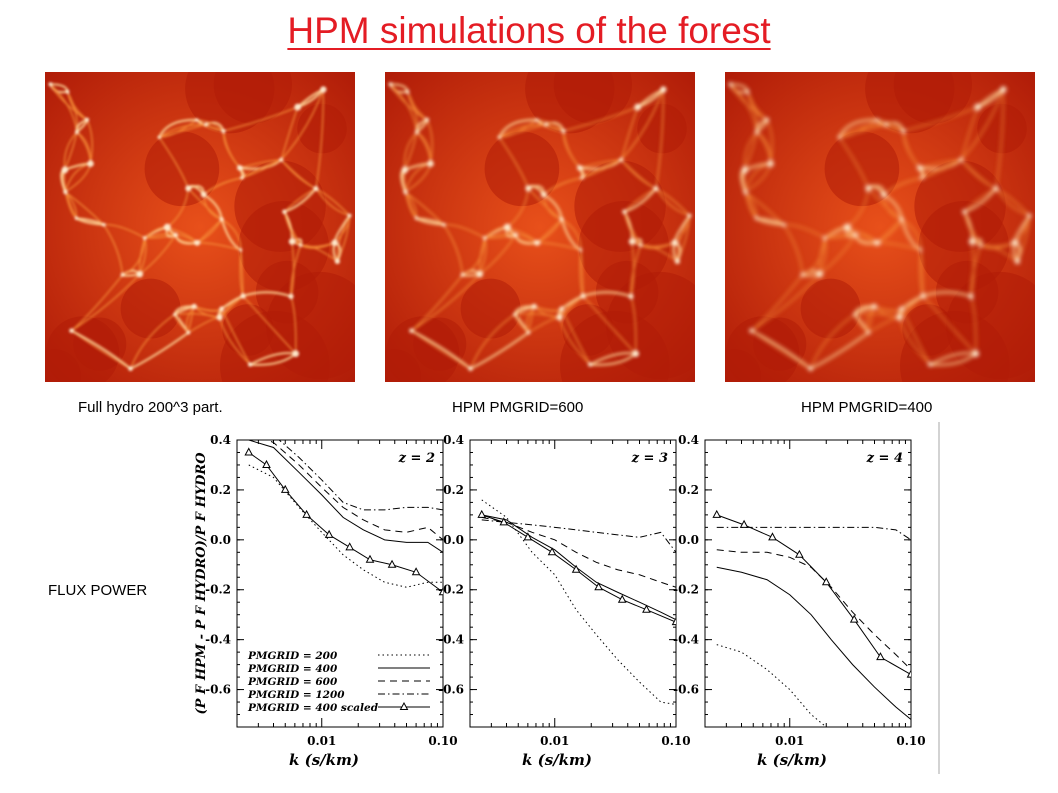 The height and width of the screenshot is (793, 1058). I want to click on y-tick-label: -0.2, so click(218, 590).